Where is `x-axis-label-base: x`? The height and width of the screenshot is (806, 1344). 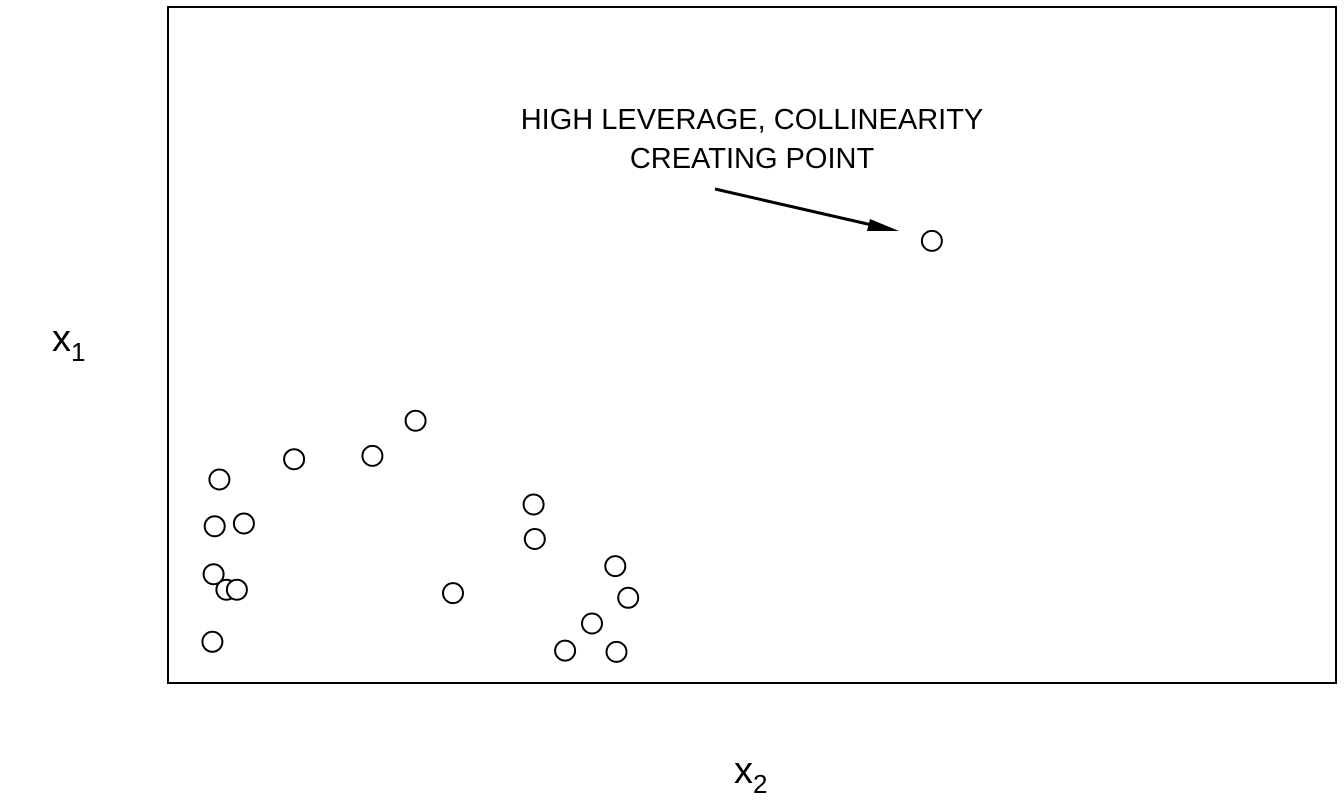
x-axis-label-base: x is located at coordinates (743, 771).